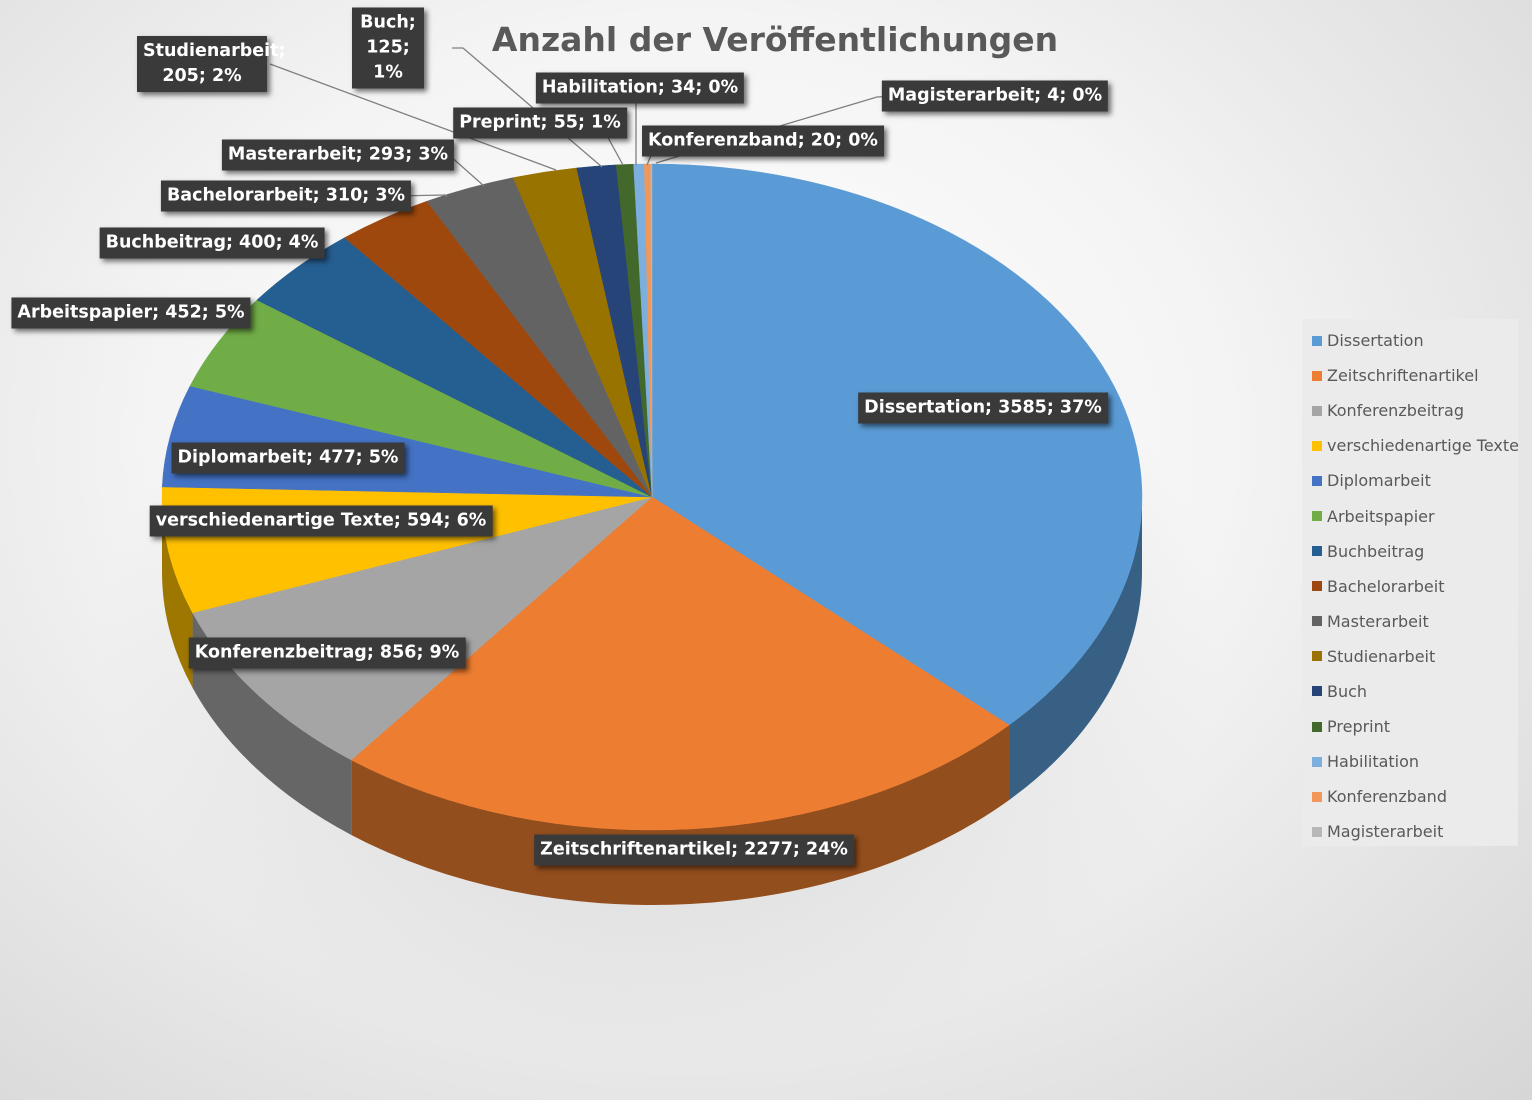 This screenshot has width=1532, height=1100. What do you see at coordinates (327, 653) in the screenshot?
I see `data-label-konferenzbeitrag: Konferenzbeitrag; 856; 9%` at bounding box center [327, 653].